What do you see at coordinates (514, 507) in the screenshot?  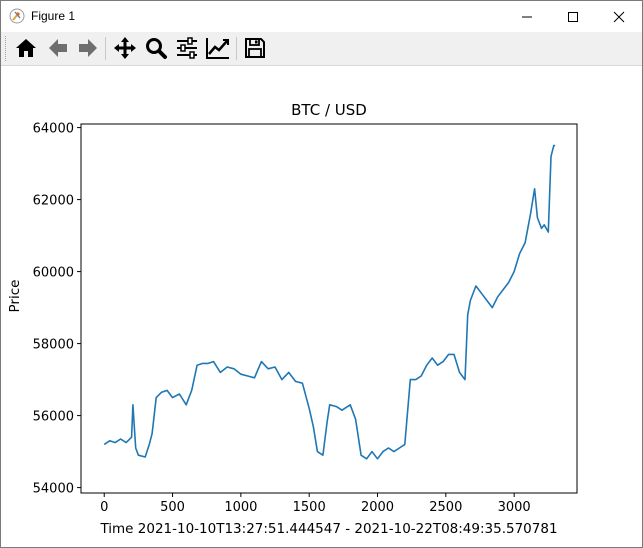 I see `x-tick-label: 3000` at bounding box center [514, 507].